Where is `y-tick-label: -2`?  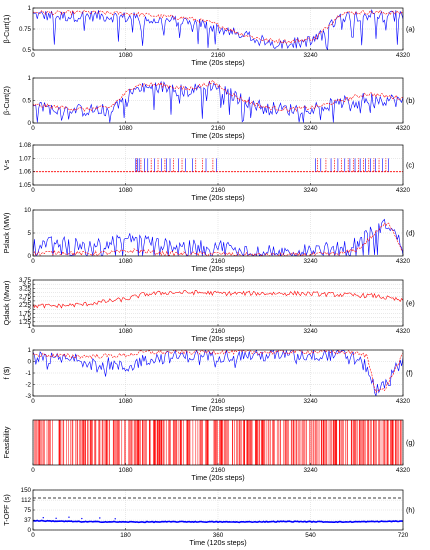
y-tick-label: -2 is located at coordinates (28, 385).